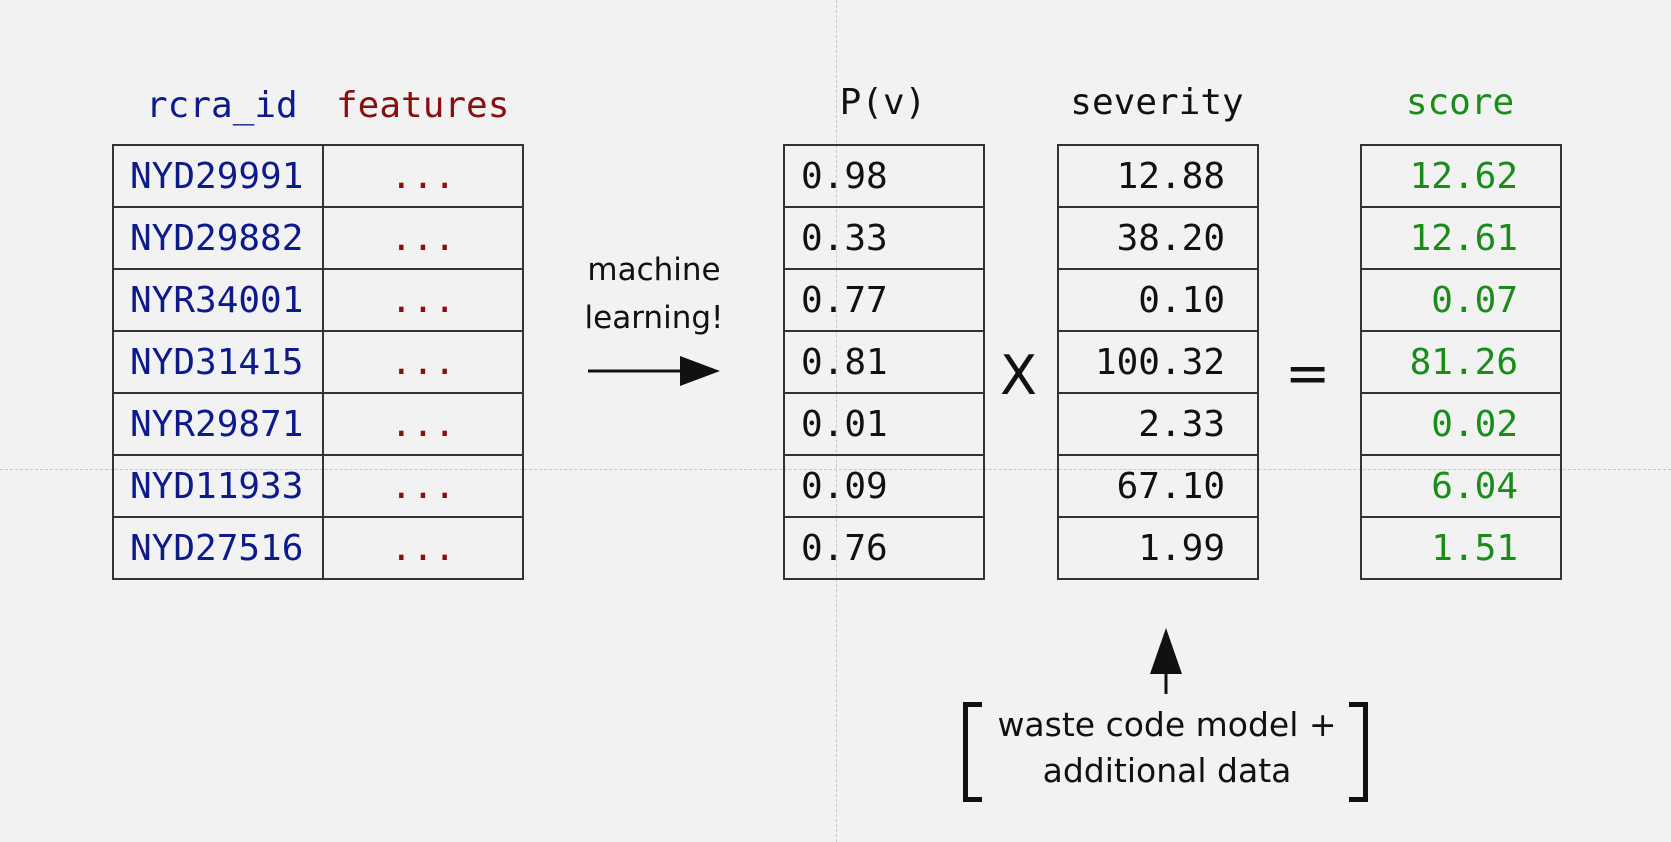 The width and height of the screenshot is (1671, 842). I want to click on table-row: 0.09, so click(884, 486).